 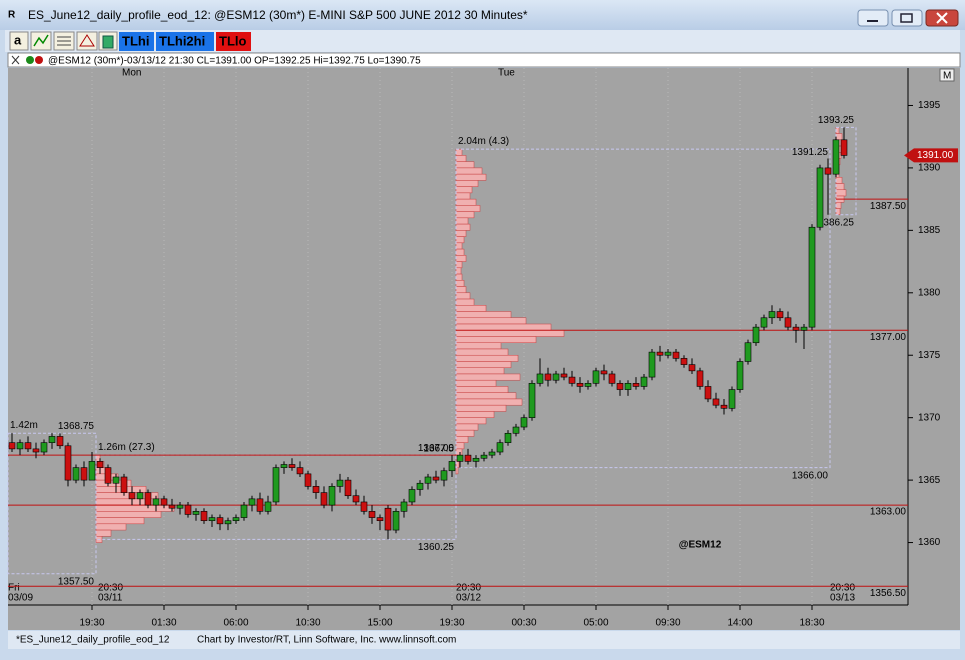 What do you see at coordinates (19, 41) in the screenshot?
I see `tool-a` at bounding box center [19, 41].